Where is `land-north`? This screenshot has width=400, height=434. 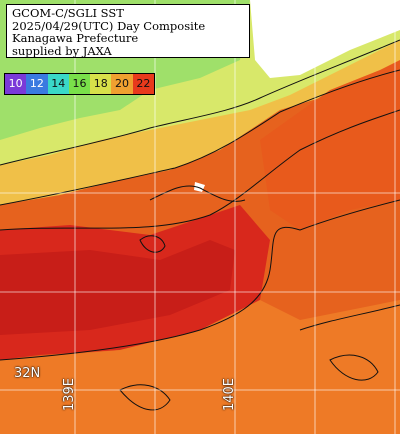
land-north is located at coordinates (325, 39).